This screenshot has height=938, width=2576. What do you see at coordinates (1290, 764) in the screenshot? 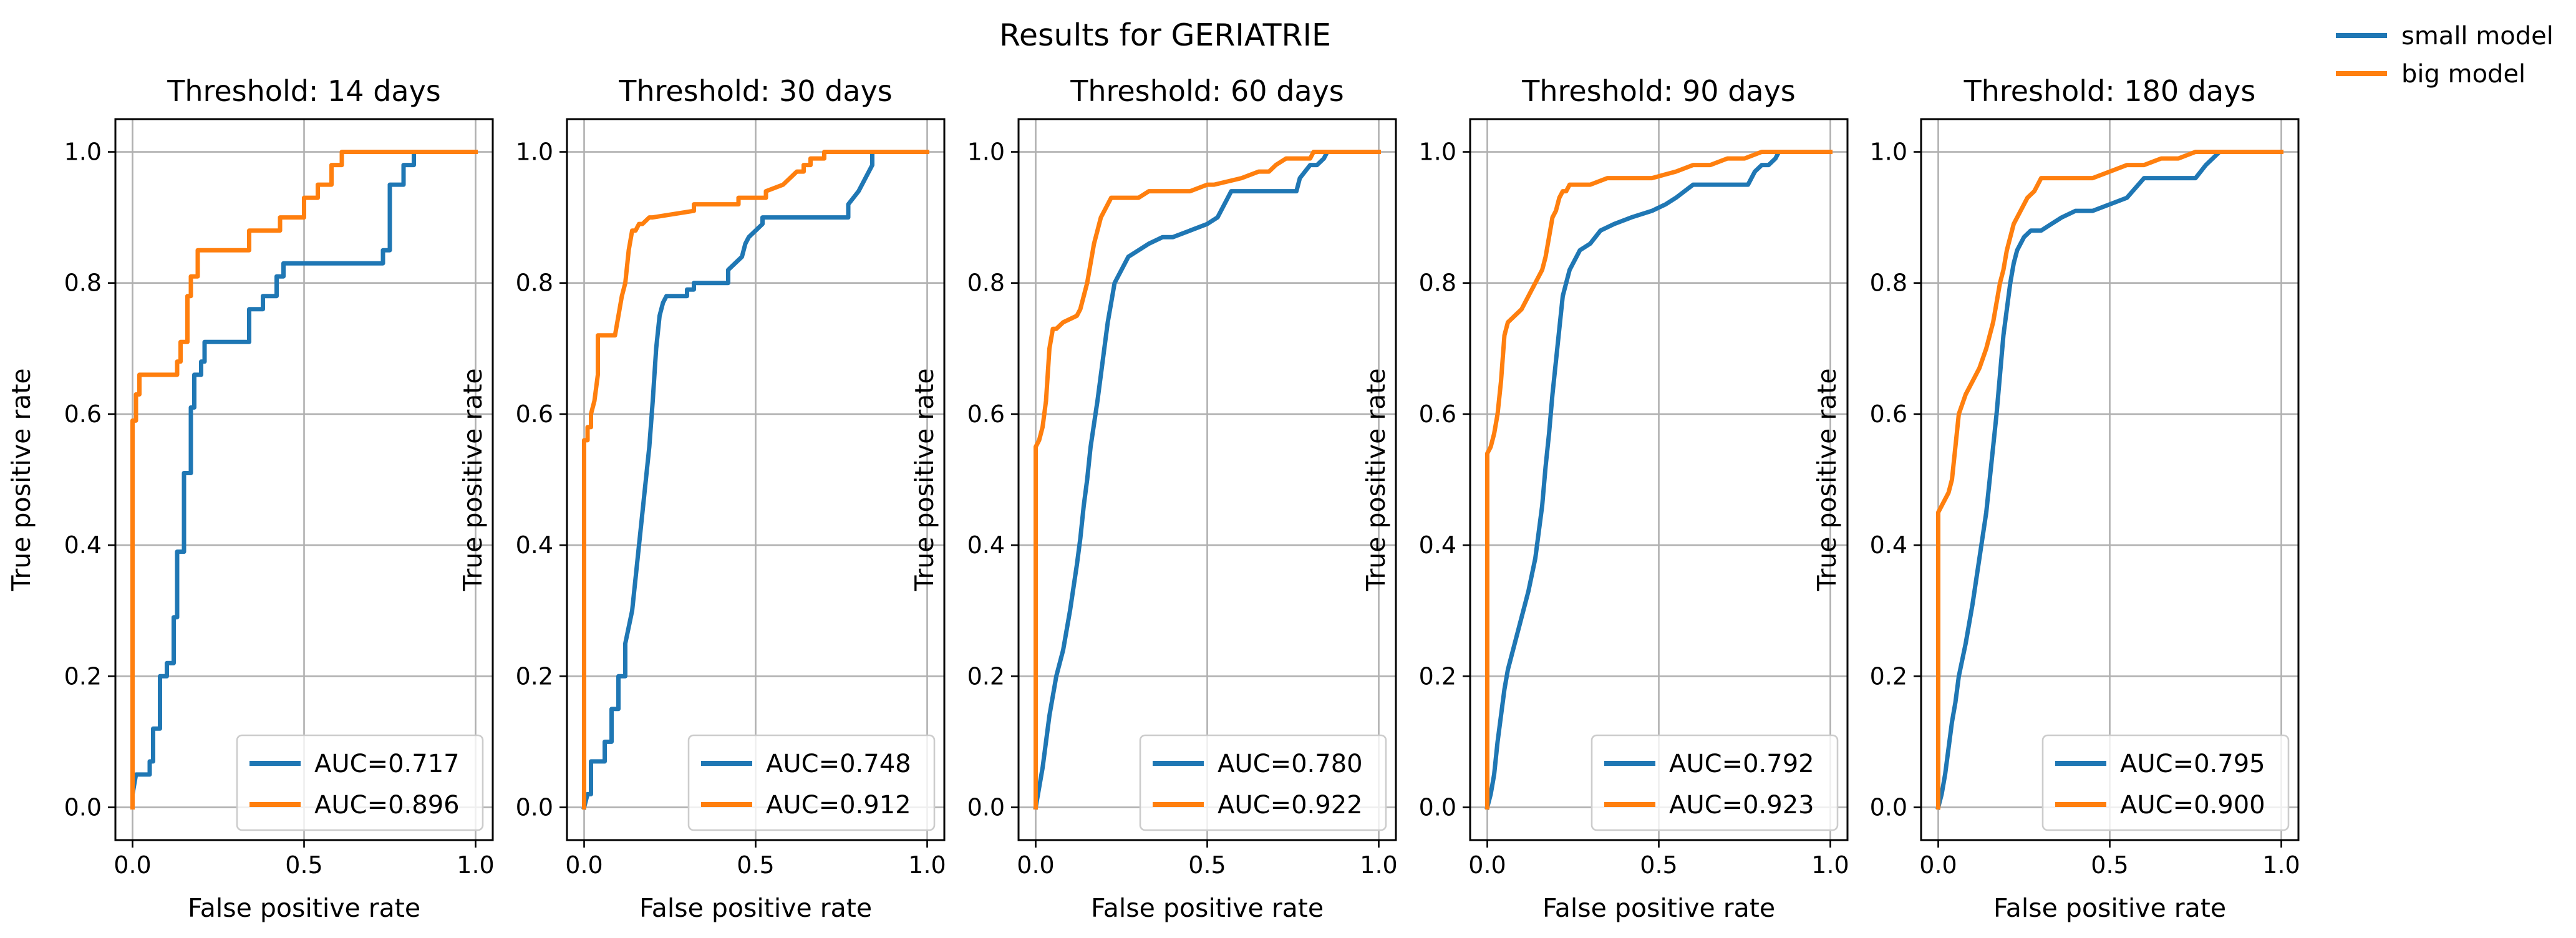
I see `legend-label-small-model: AUC=0.780` at bounding box center [1290, 764].